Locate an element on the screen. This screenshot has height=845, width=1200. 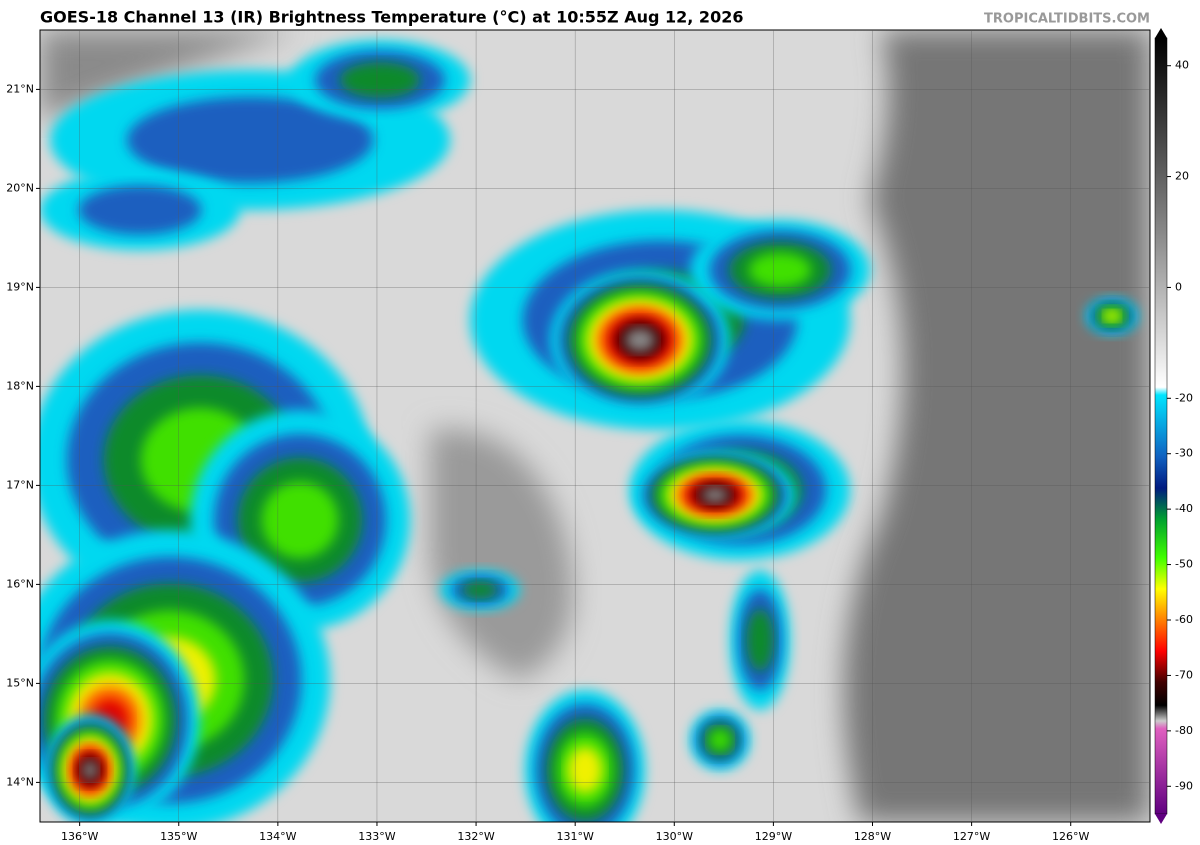
credit: TROPICALTIDBITS.COM is located at coordinates (1067, 19).